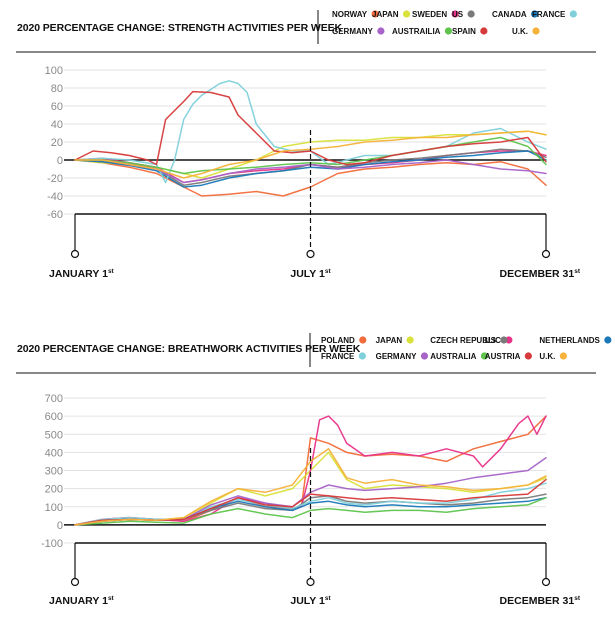 Image resolution: width=615 pixels, height=636 pixels. Describe the element at coordinates (509, 14) in the screenshot. I see `legend-label: CANADA` at that location.